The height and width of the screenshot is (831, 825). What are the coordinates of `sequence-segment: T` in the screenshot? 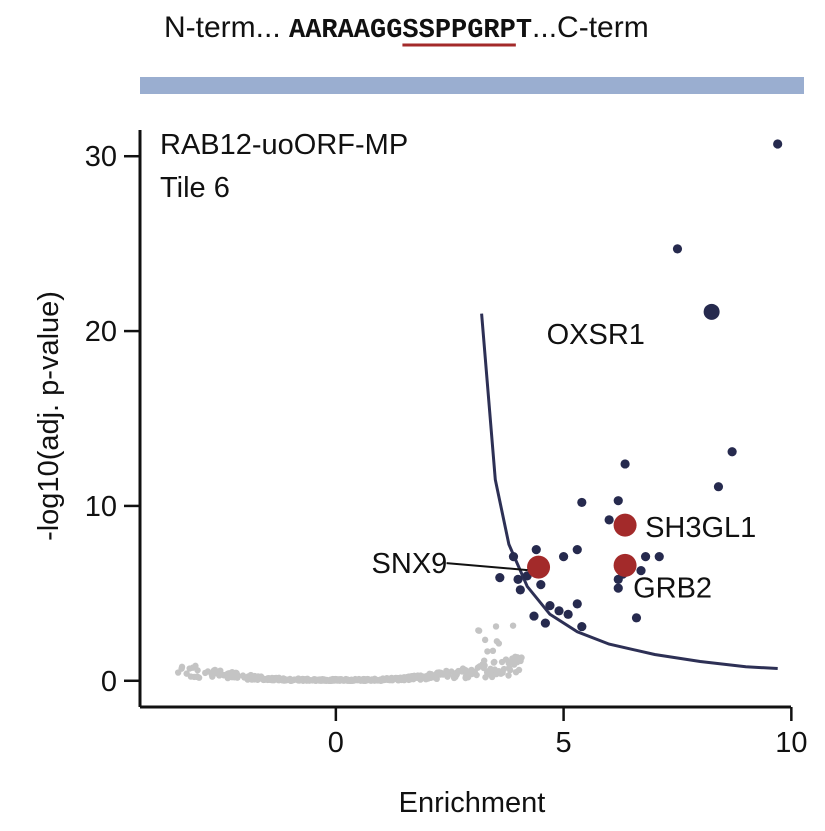 It's located at (524, 31).